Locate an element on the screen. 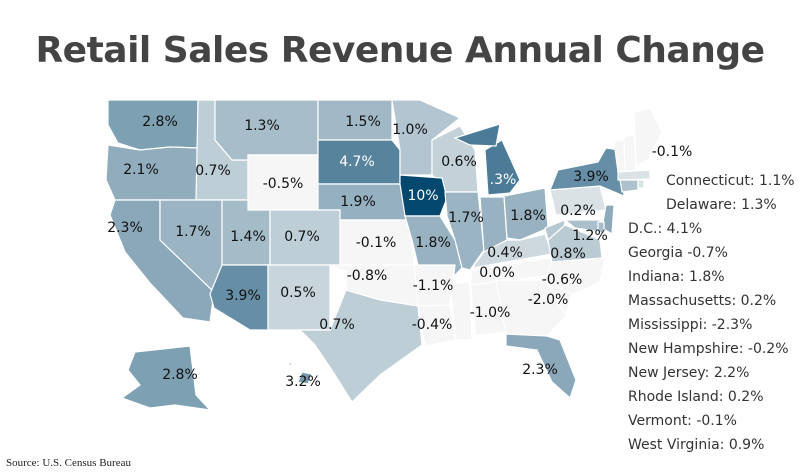  state-label-south-carolina: -2.0% is located at coordinates (548, 300).